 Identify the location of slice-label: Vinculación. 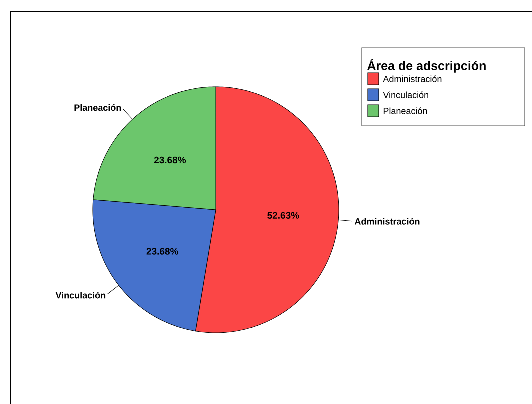
(81, 295).